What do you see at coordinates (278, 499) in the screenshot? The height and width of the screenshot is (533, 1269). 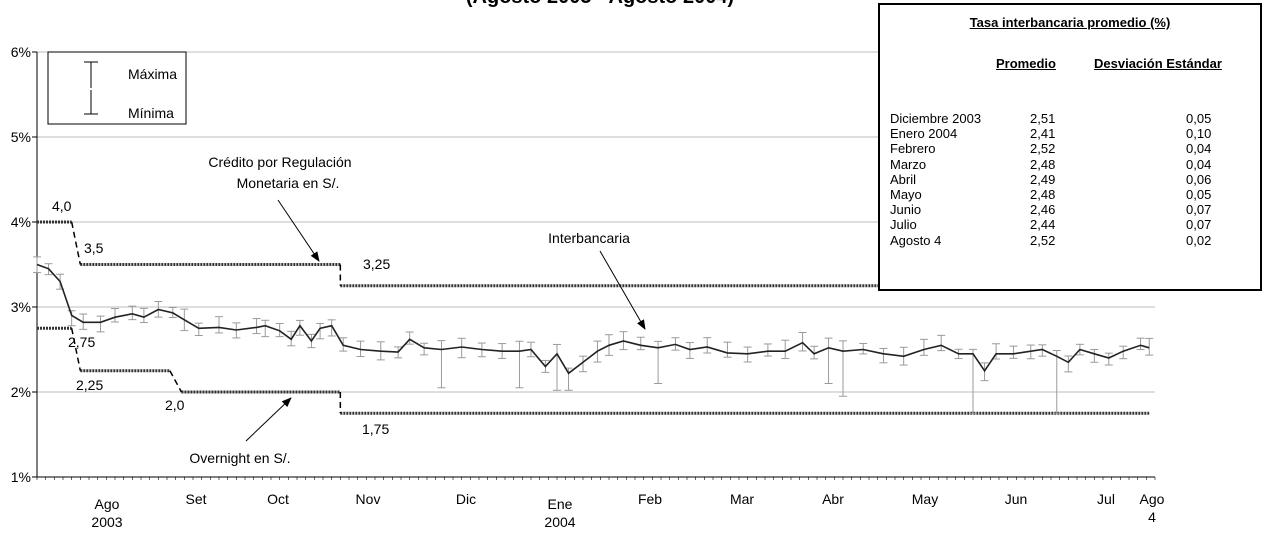 I see `x-tick-label: Oct` at bounding box center [278, 499].